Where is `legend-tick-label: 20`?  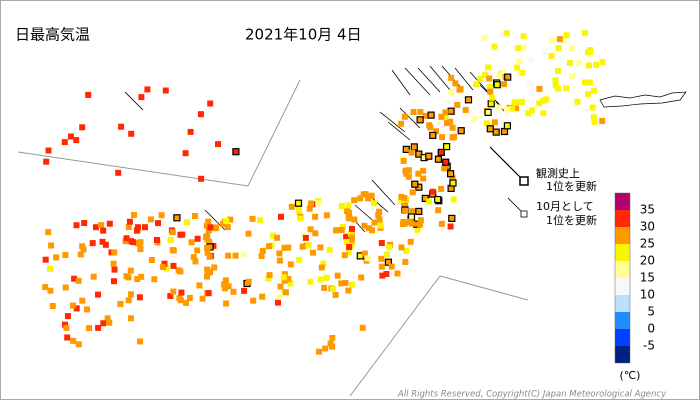
legend-tick-label: 20 is located at coordinates (647, 261).